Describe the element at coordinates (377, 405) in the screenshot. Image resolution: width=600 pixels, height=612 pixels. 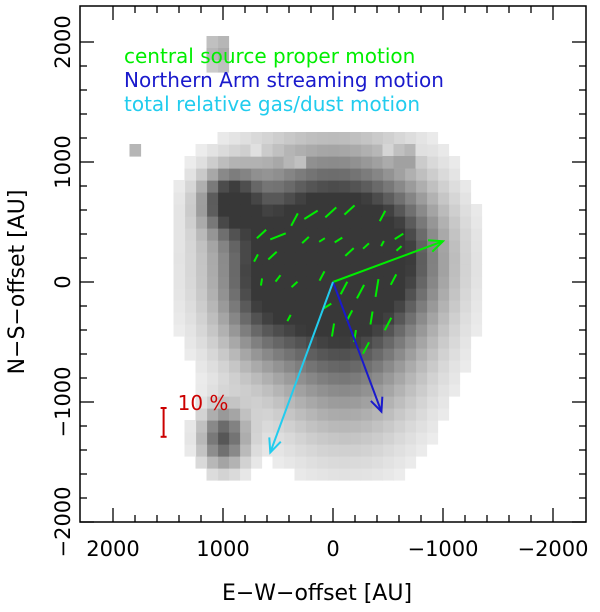
I see `motion-vector-head` at that location.